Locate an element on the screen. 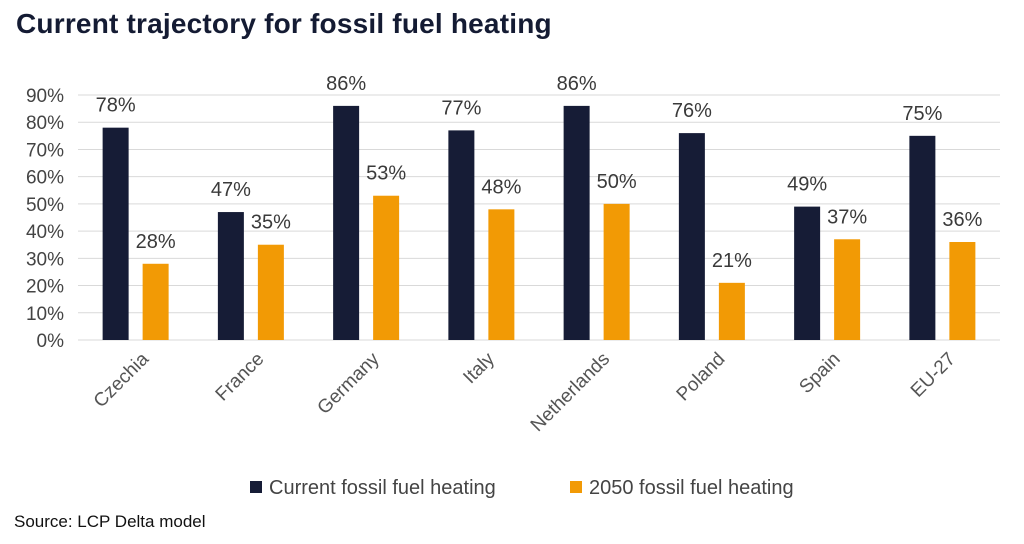 The width and height of the screenshot is (1024, 544). y-tick-label: 80% is located at coordinates (45, 123).